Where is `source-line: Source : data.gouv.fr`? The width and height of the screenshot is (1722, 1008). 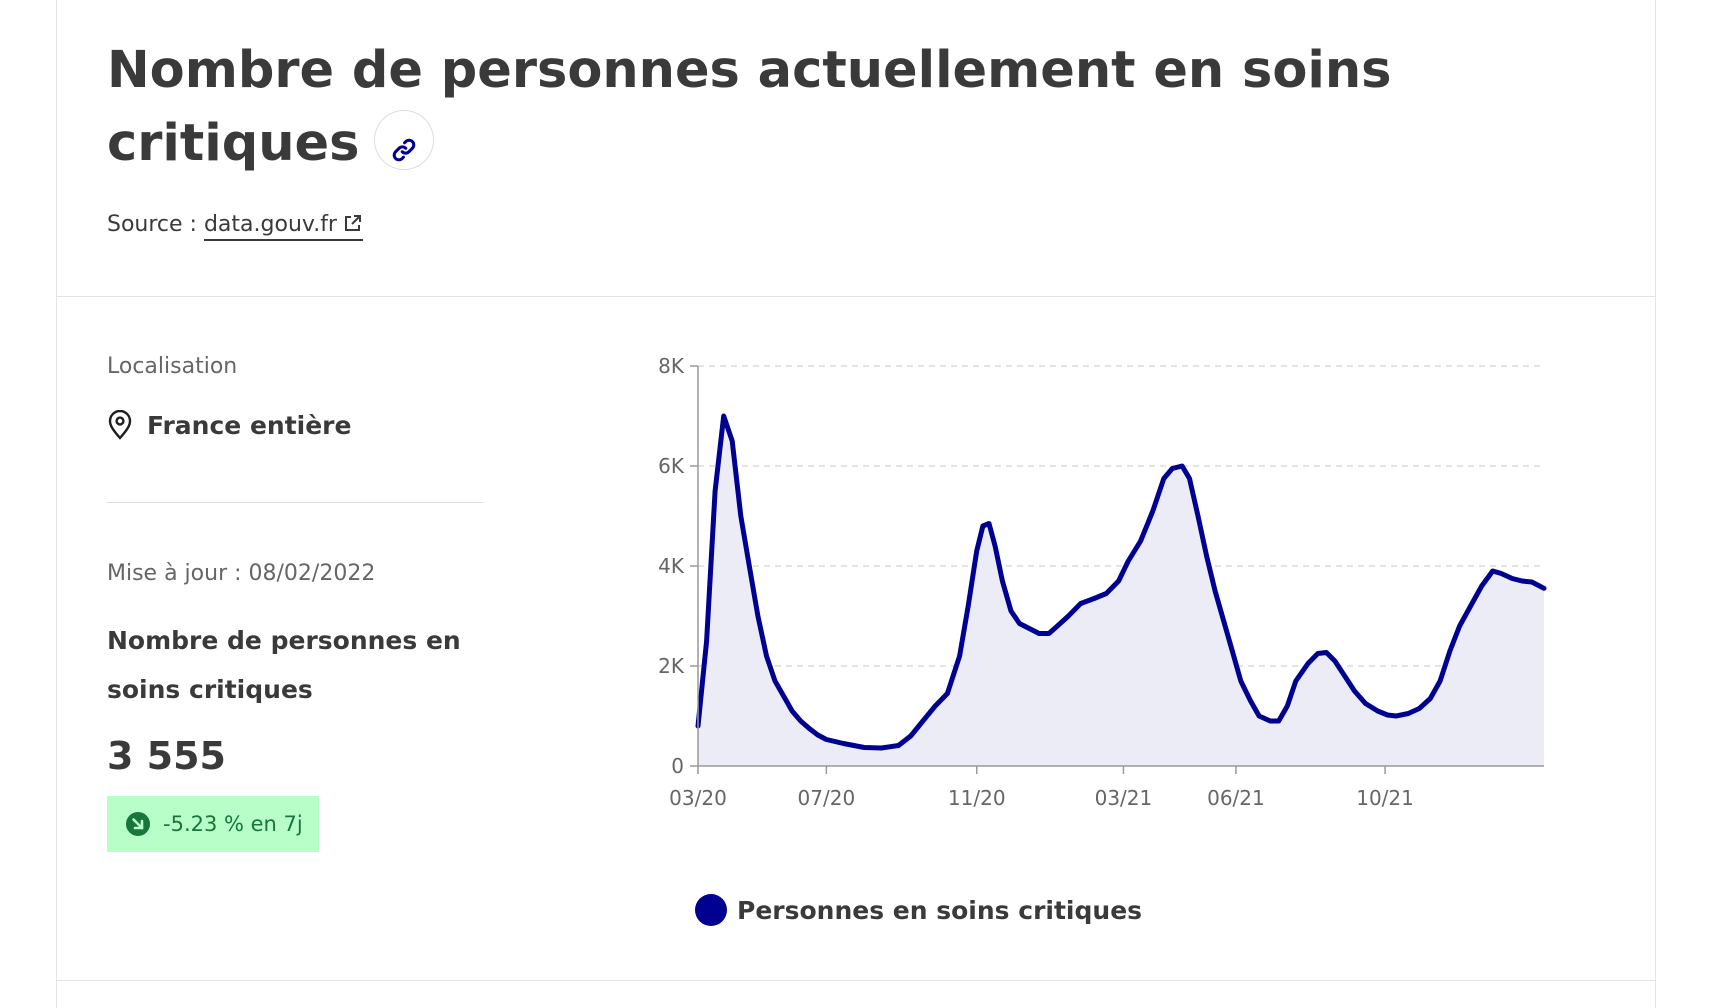
source-line: Source : data.gouv.fr is located at coordinates (235, 226).